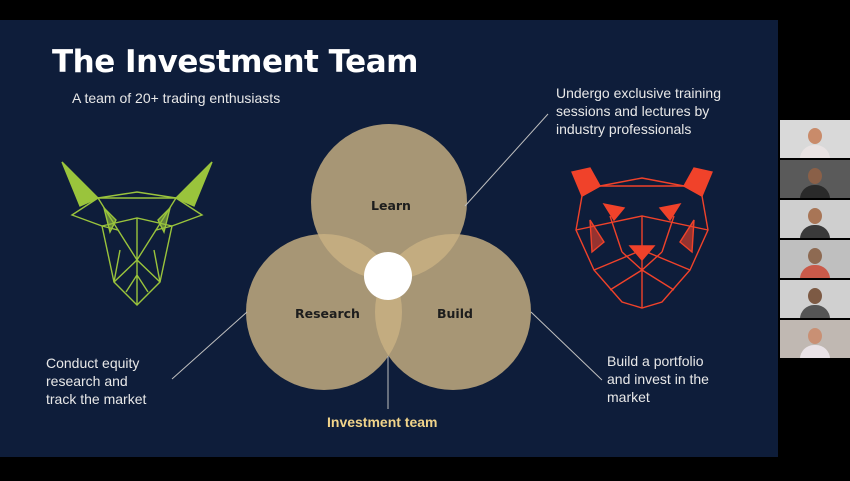 This screenshot has height=481, width=850. I want to click on learn-description-line: sessions and lectures by, so click(633, 111).